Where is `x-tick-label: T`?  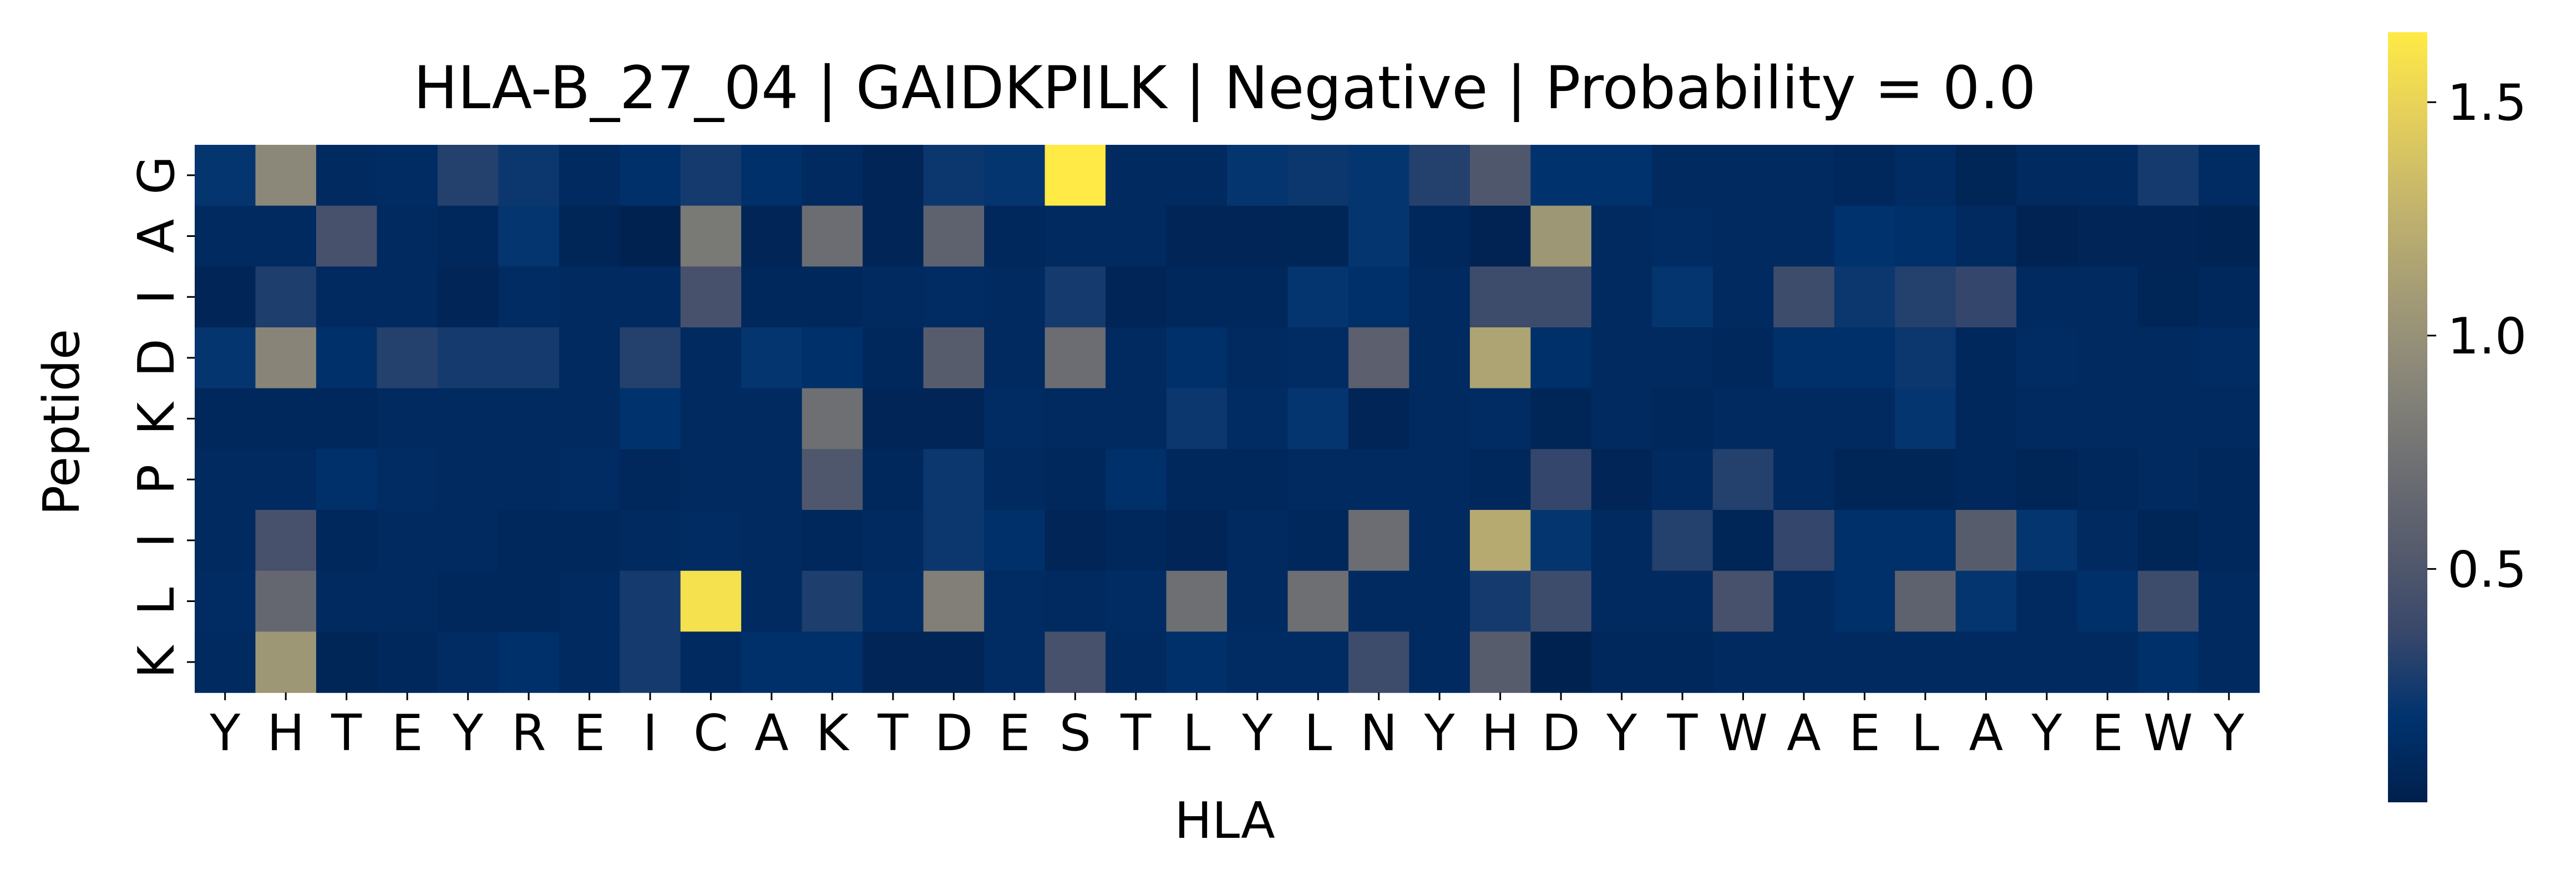
x-tick-label: T is located at coordinates (346, 733).